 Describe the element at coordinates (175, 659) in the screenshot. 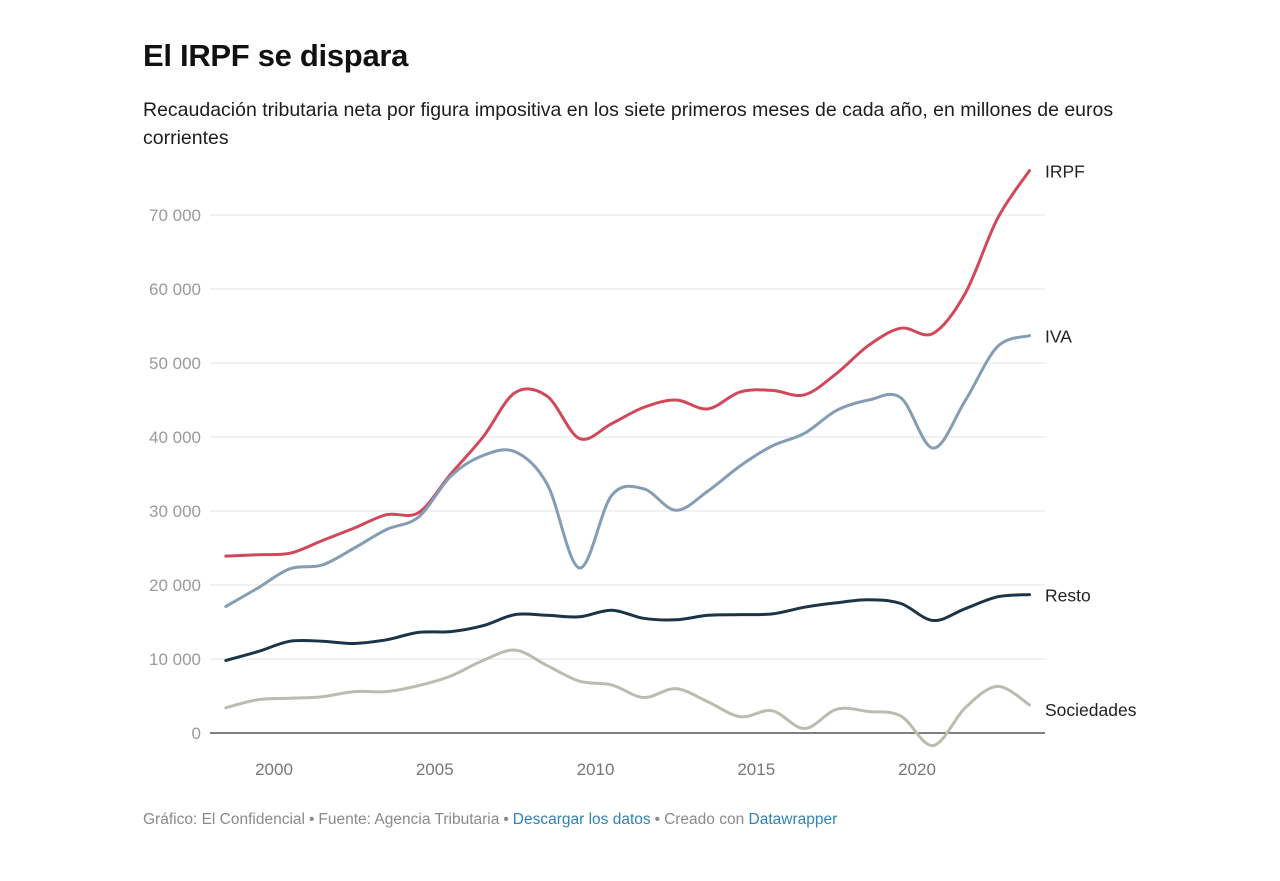

I see `y-tick-label: 10 000` at that location.